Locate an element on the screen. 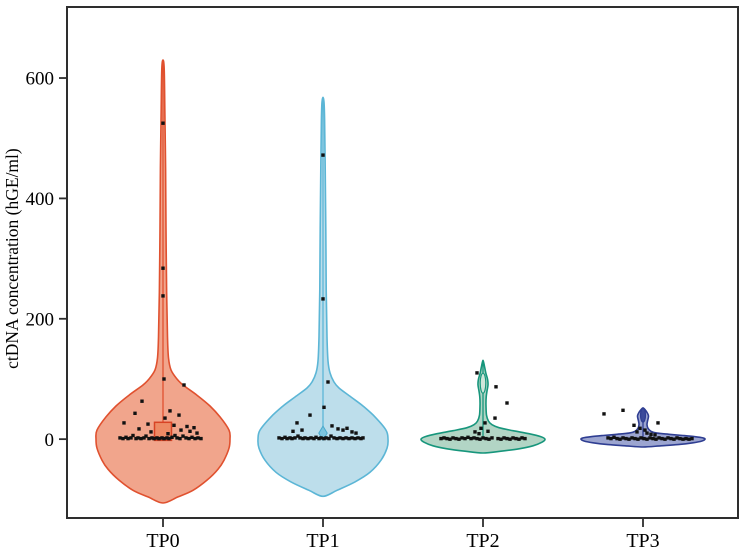  y-axis-label: ctDNA concentration (hGE/ml) is located at coordinates (12, 258).